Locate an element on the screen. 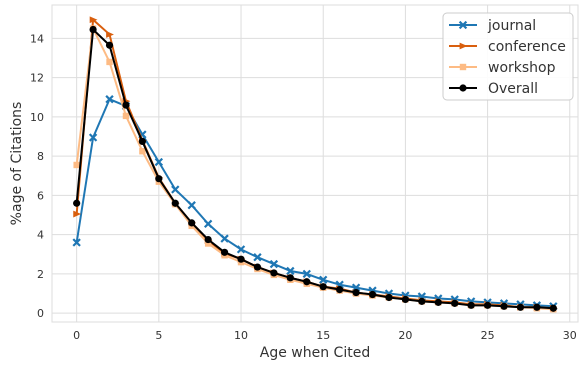 Image resolution: width=579 pixels, height=365 pixels. legend: journal conference workshop Overall is located at coordinates (508, 56).